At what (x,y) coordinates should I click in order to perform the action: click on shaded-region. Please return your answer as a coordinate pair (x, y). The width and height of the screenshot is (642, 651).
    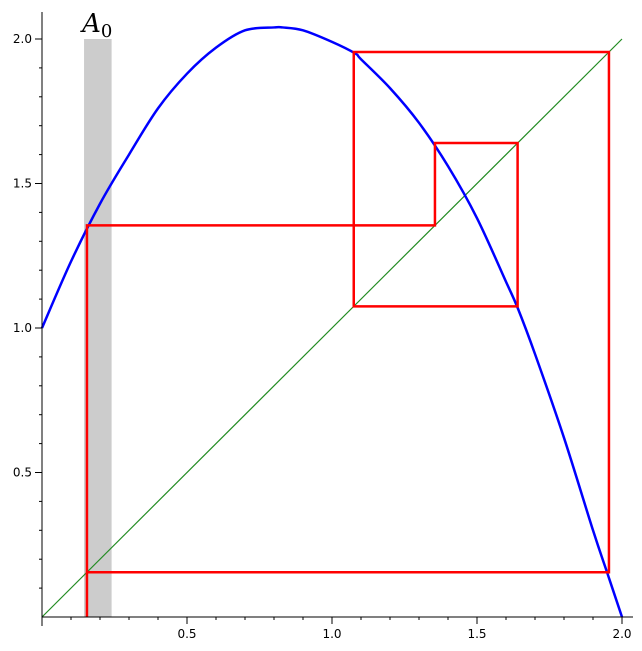
    Looking at the image, I should click on (98, 328).